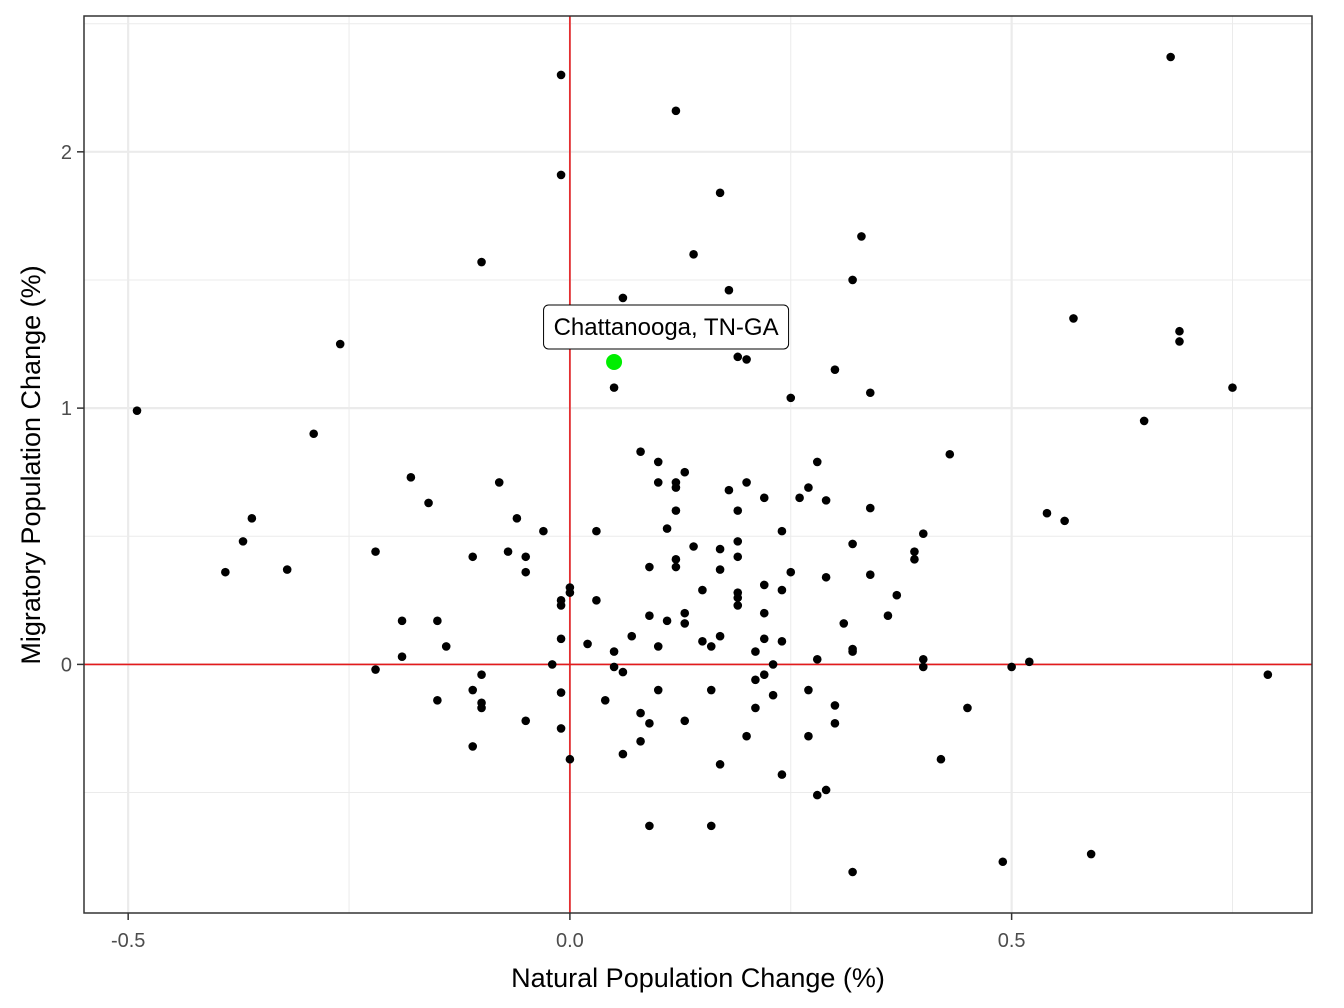 Image resolution: width=1344 pixels, height=1008 pixels. Describe the element at coordinates (698, 978) in the screenshot. I see `x-axis-title: Natural Population Change (%)` at that location.